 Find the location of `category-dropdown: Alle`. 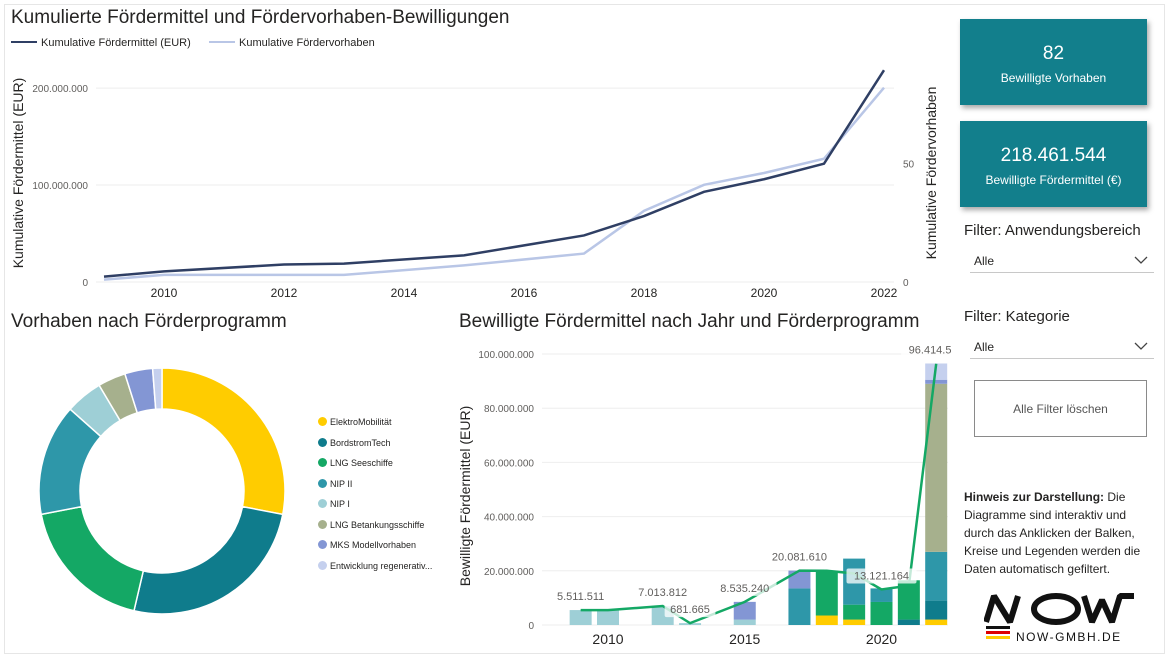

category-dropdown: Alle is located at coordinates (1062, 347).